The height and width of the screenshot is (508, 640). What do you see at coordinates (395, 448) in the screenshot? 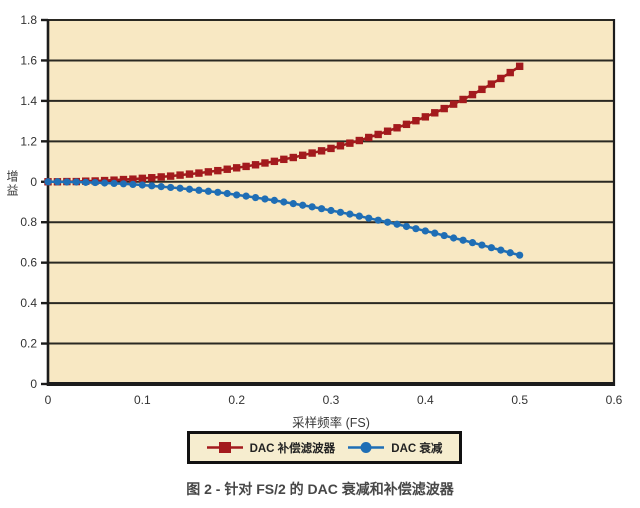
I see `legend-item-dac-attenuation: DAC 衰减` at bounding box center [395, 448].